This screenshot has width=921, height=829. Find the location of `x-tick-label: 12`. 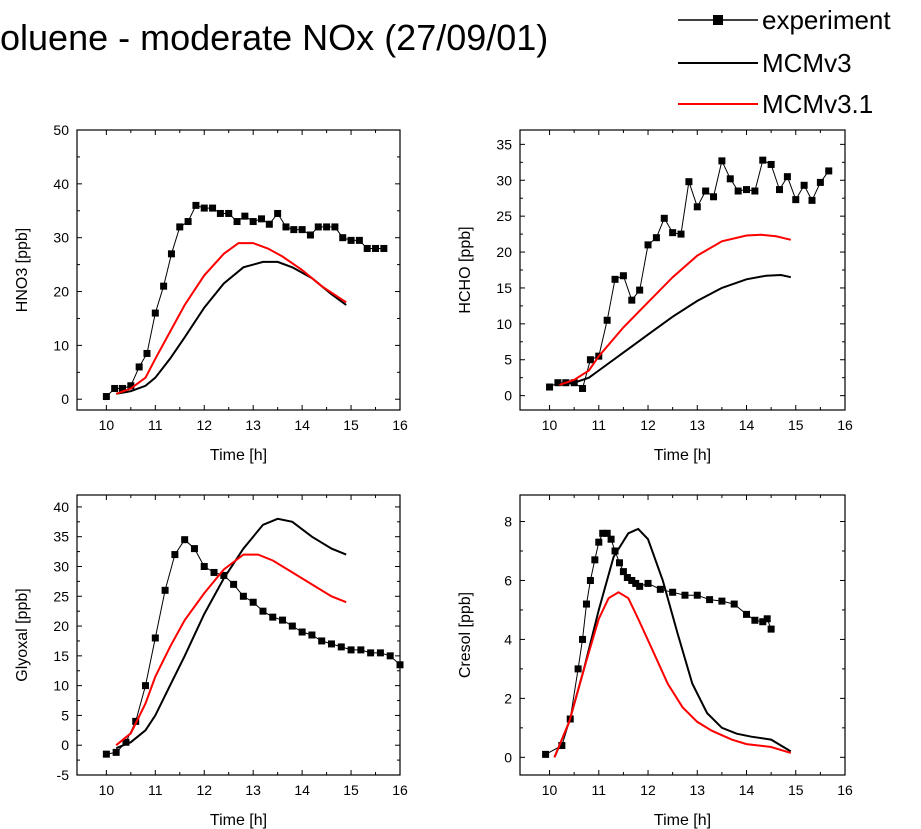

x-tick-label: 12 is located at coordinates (204, 425).